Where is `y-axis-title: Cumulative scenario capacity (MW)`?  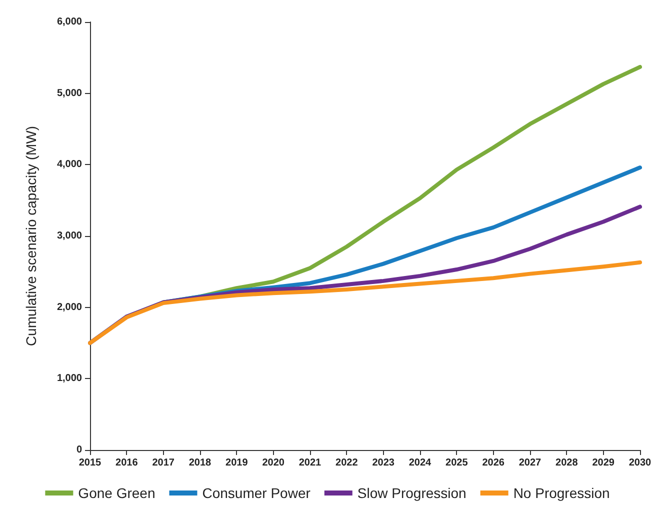
y-axis-title: Cumulative scenario capacity (MW) is located at coordinates (31, 236).